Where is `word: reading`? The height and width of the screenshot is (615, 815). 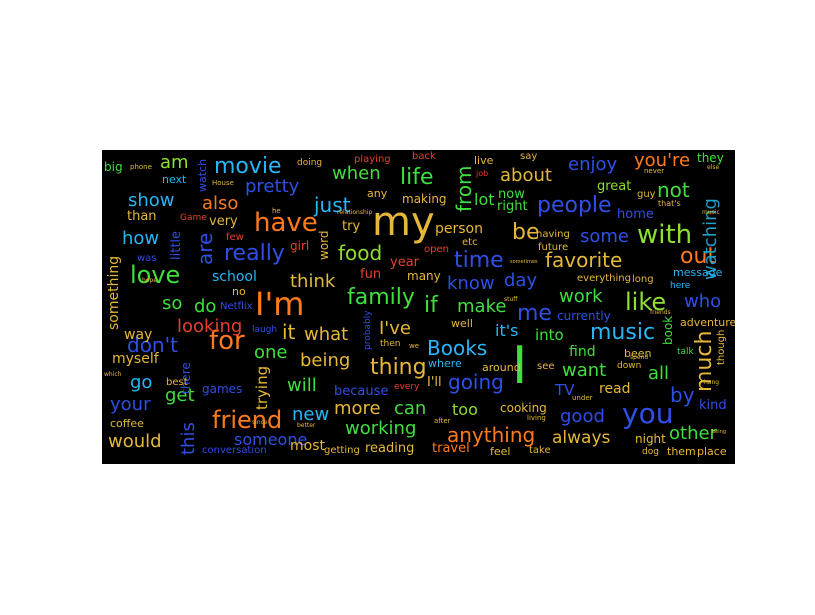
word: reading is located at coordinates (390, 448).